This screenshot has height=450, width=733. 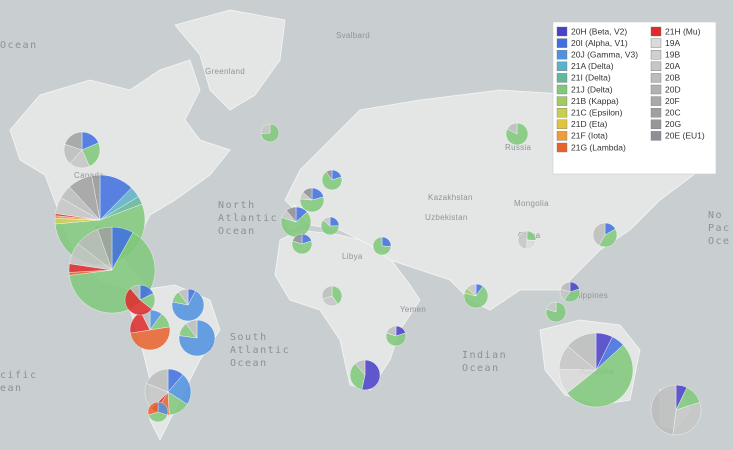 I want to click on map-label: Indian, so click(x=484, y=355).